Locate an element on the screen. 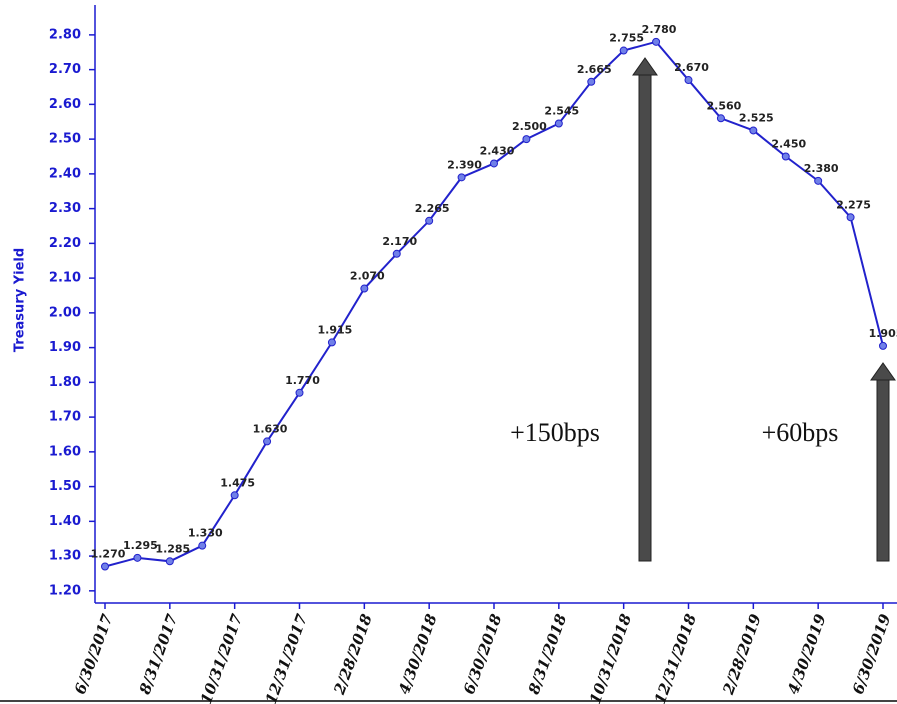  data-label: 2.170 is located at coordinates (399, 241).